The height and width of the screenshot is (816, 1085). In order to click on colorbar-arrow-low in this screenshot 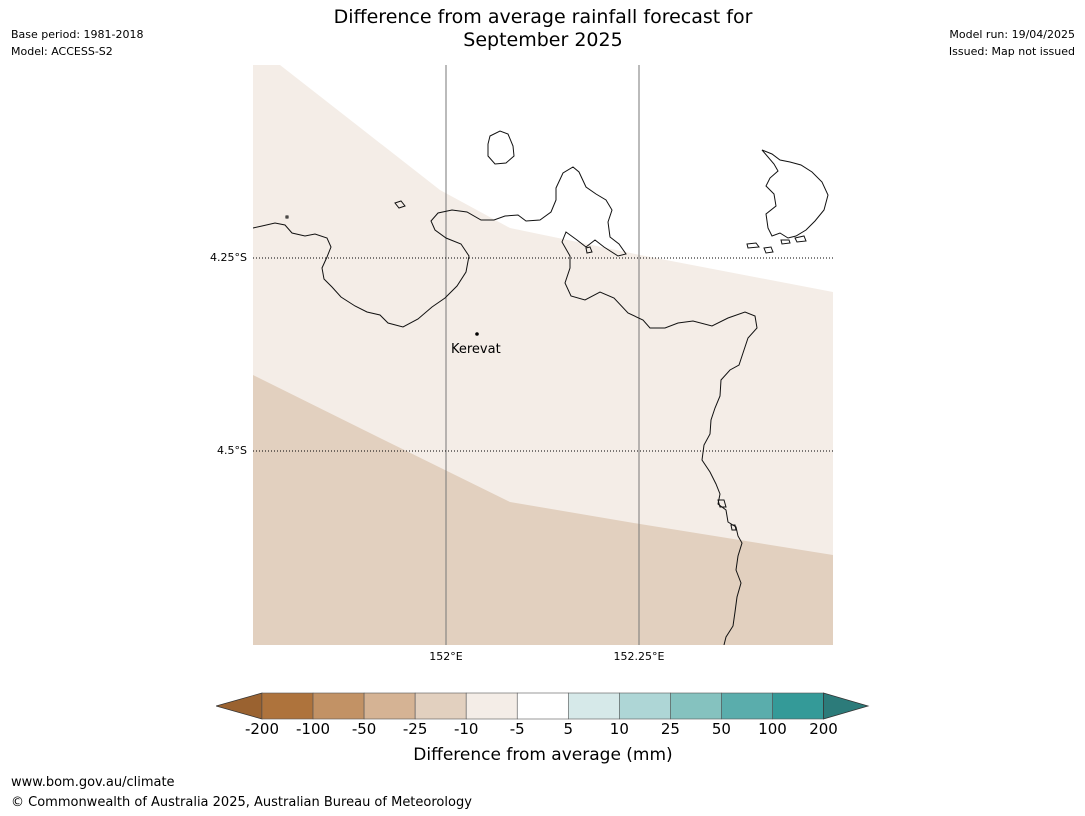, I will do `click(239, 706)`.